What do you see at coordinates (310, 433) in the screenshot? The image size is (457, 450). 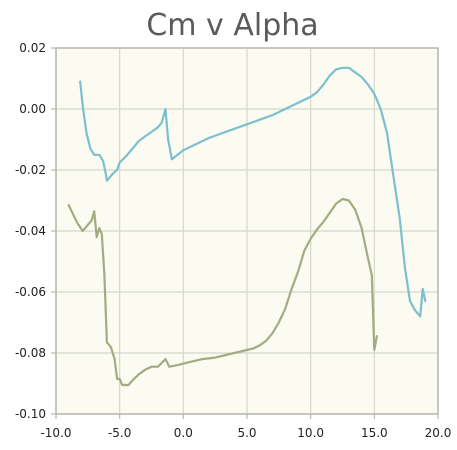 I see `x-tick-label: 10.0` at bounding box center [310, 433].